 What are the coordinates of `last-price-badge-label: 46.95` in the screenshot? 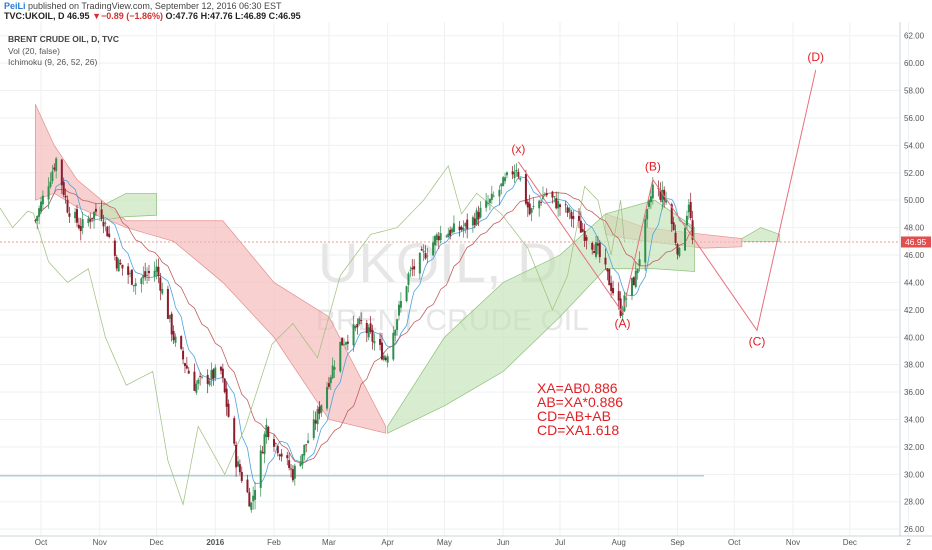 It's located at (916, 242).